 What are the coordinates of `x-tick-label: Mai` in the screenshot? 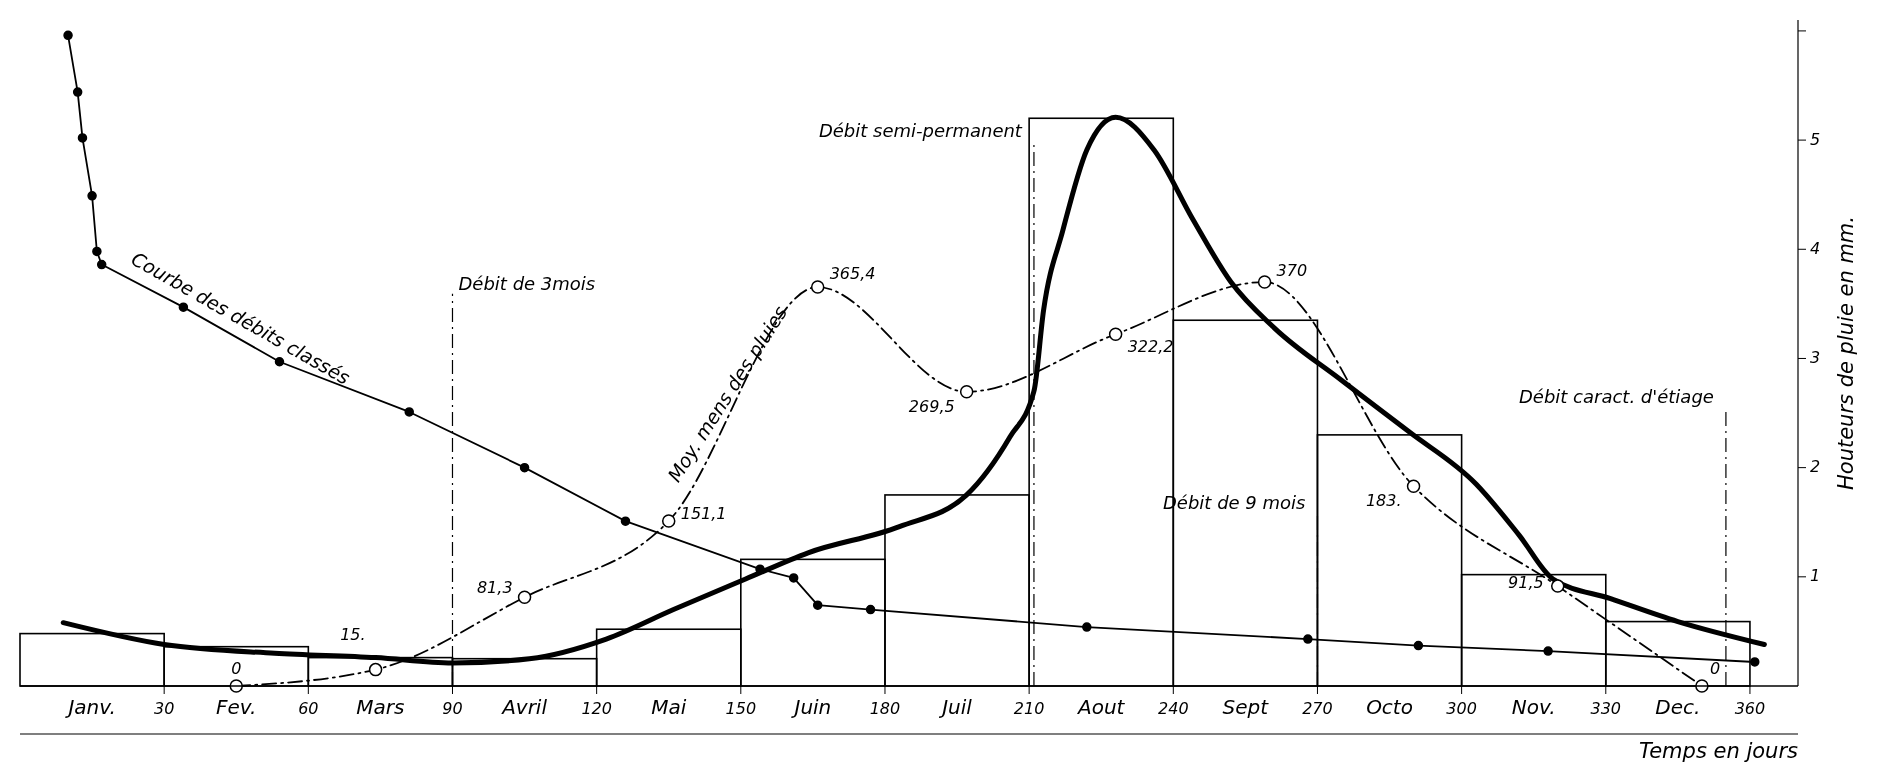 It's located at (669, 707).